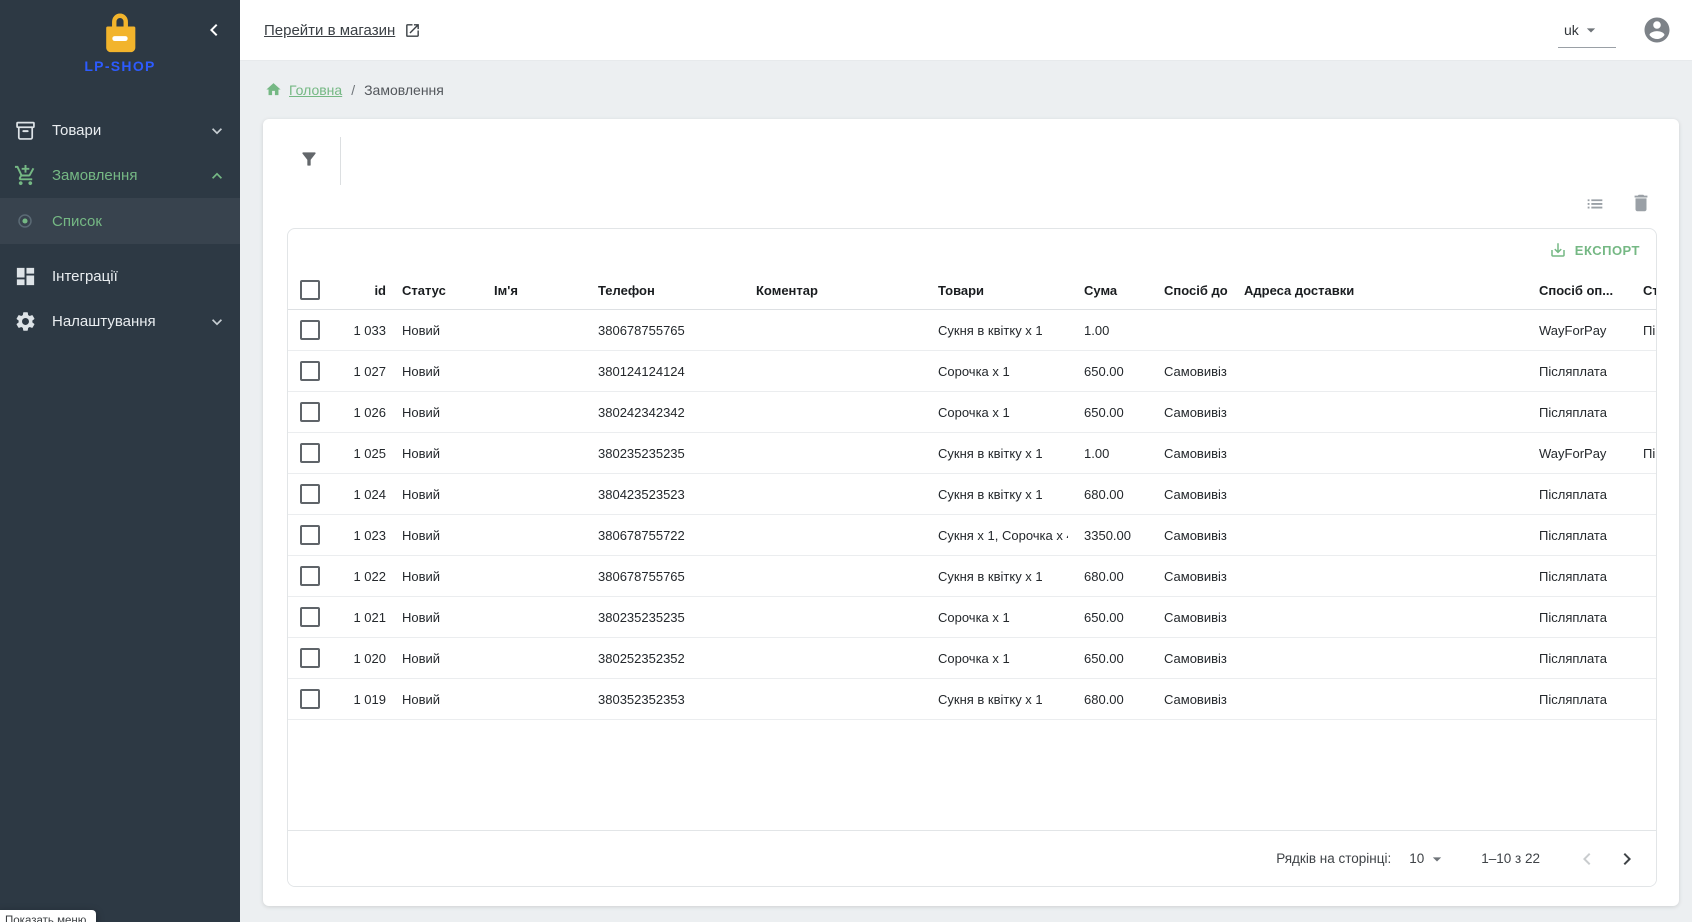 The height and width of the screenshot is (922, 1692). I want to click on cell-sum: 3350.00, so click(1108, 535).